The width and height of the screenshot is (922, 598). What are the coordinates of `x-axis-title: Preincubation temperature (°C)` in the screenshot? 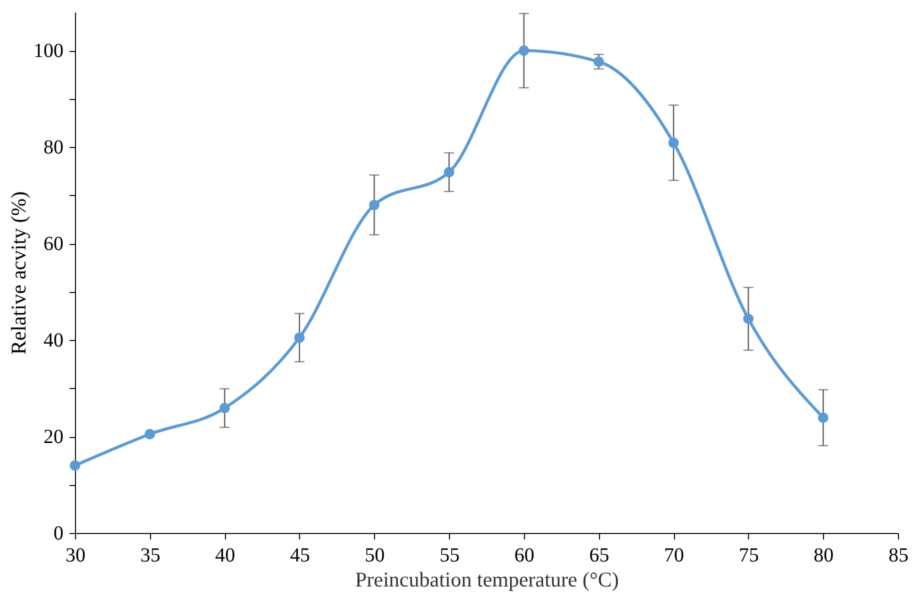 It's located at (487, 580).